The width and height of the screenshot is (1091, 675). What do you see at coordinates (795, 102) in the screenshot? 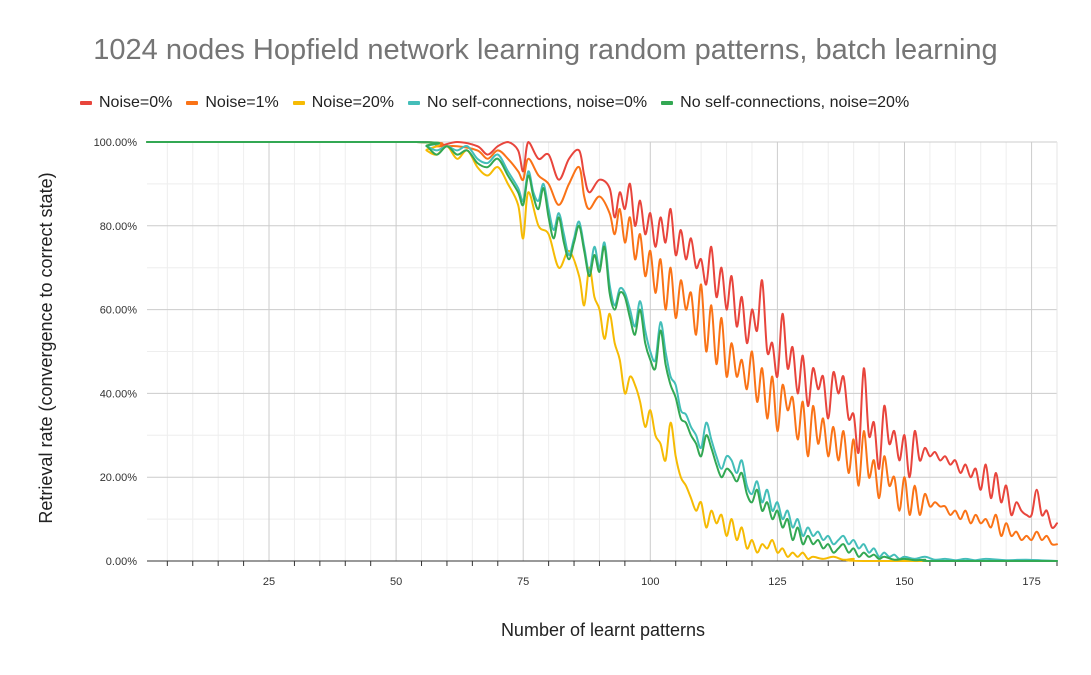
I see `legend-label: No self-connections, noise=20%` at bounding box center [795, 102].